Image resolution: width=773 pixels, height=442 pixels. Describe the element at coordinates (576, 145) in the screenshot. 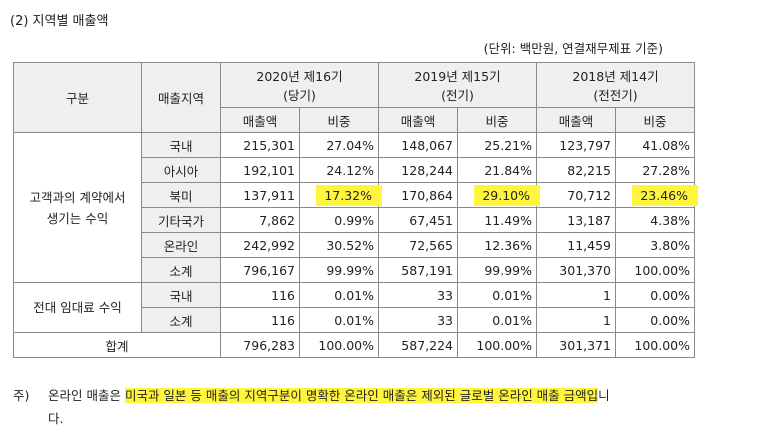

I see `value-cell: 123,797` at that location.